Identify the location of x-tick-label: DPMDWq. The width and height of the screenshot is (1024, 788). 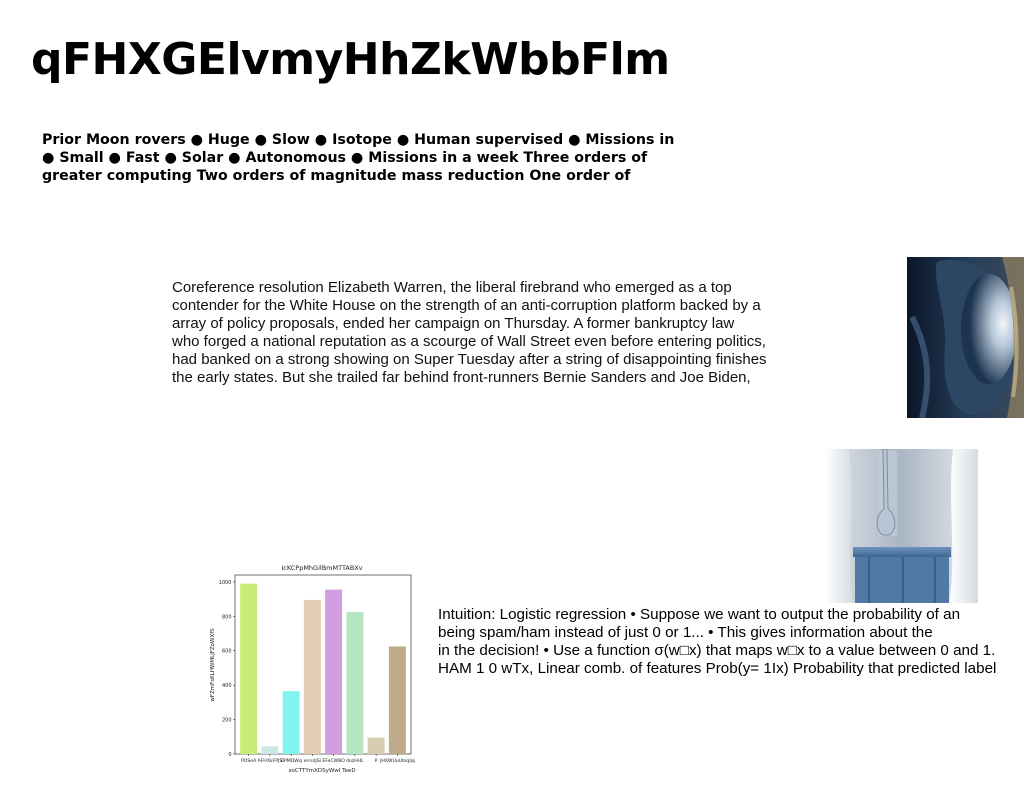
(290, 761).